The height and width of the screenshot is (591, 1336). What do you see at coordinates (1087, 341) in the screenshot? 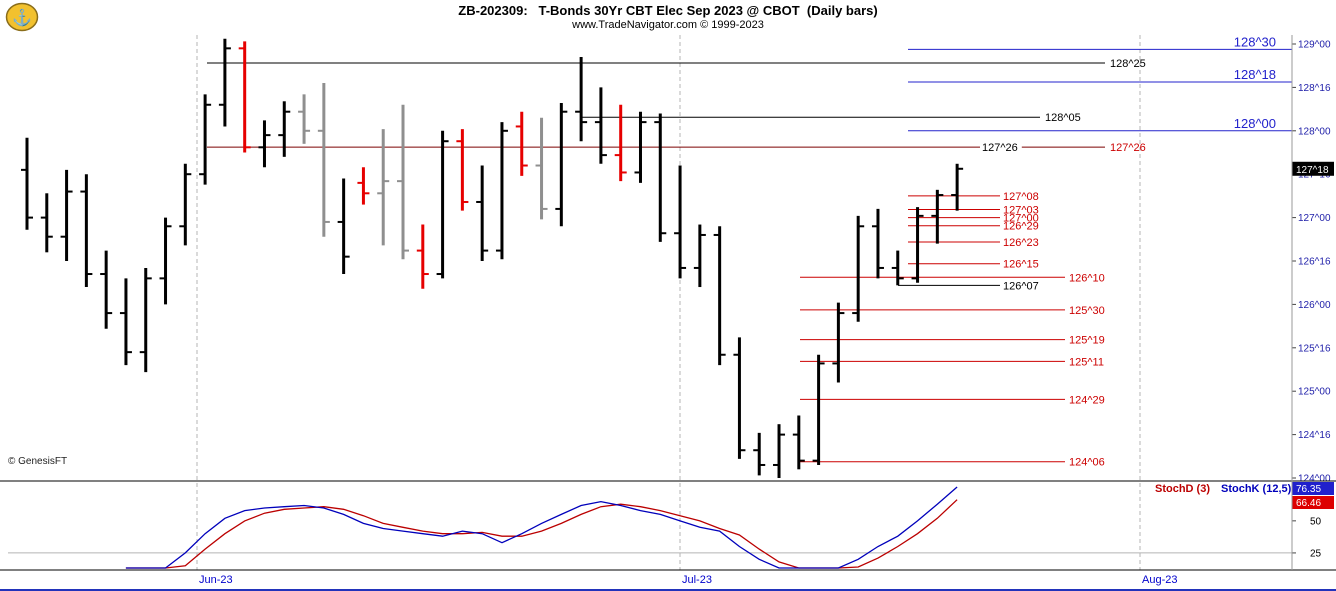
I see `price-level-label: 125^19` at bounding box center [1087, 341].